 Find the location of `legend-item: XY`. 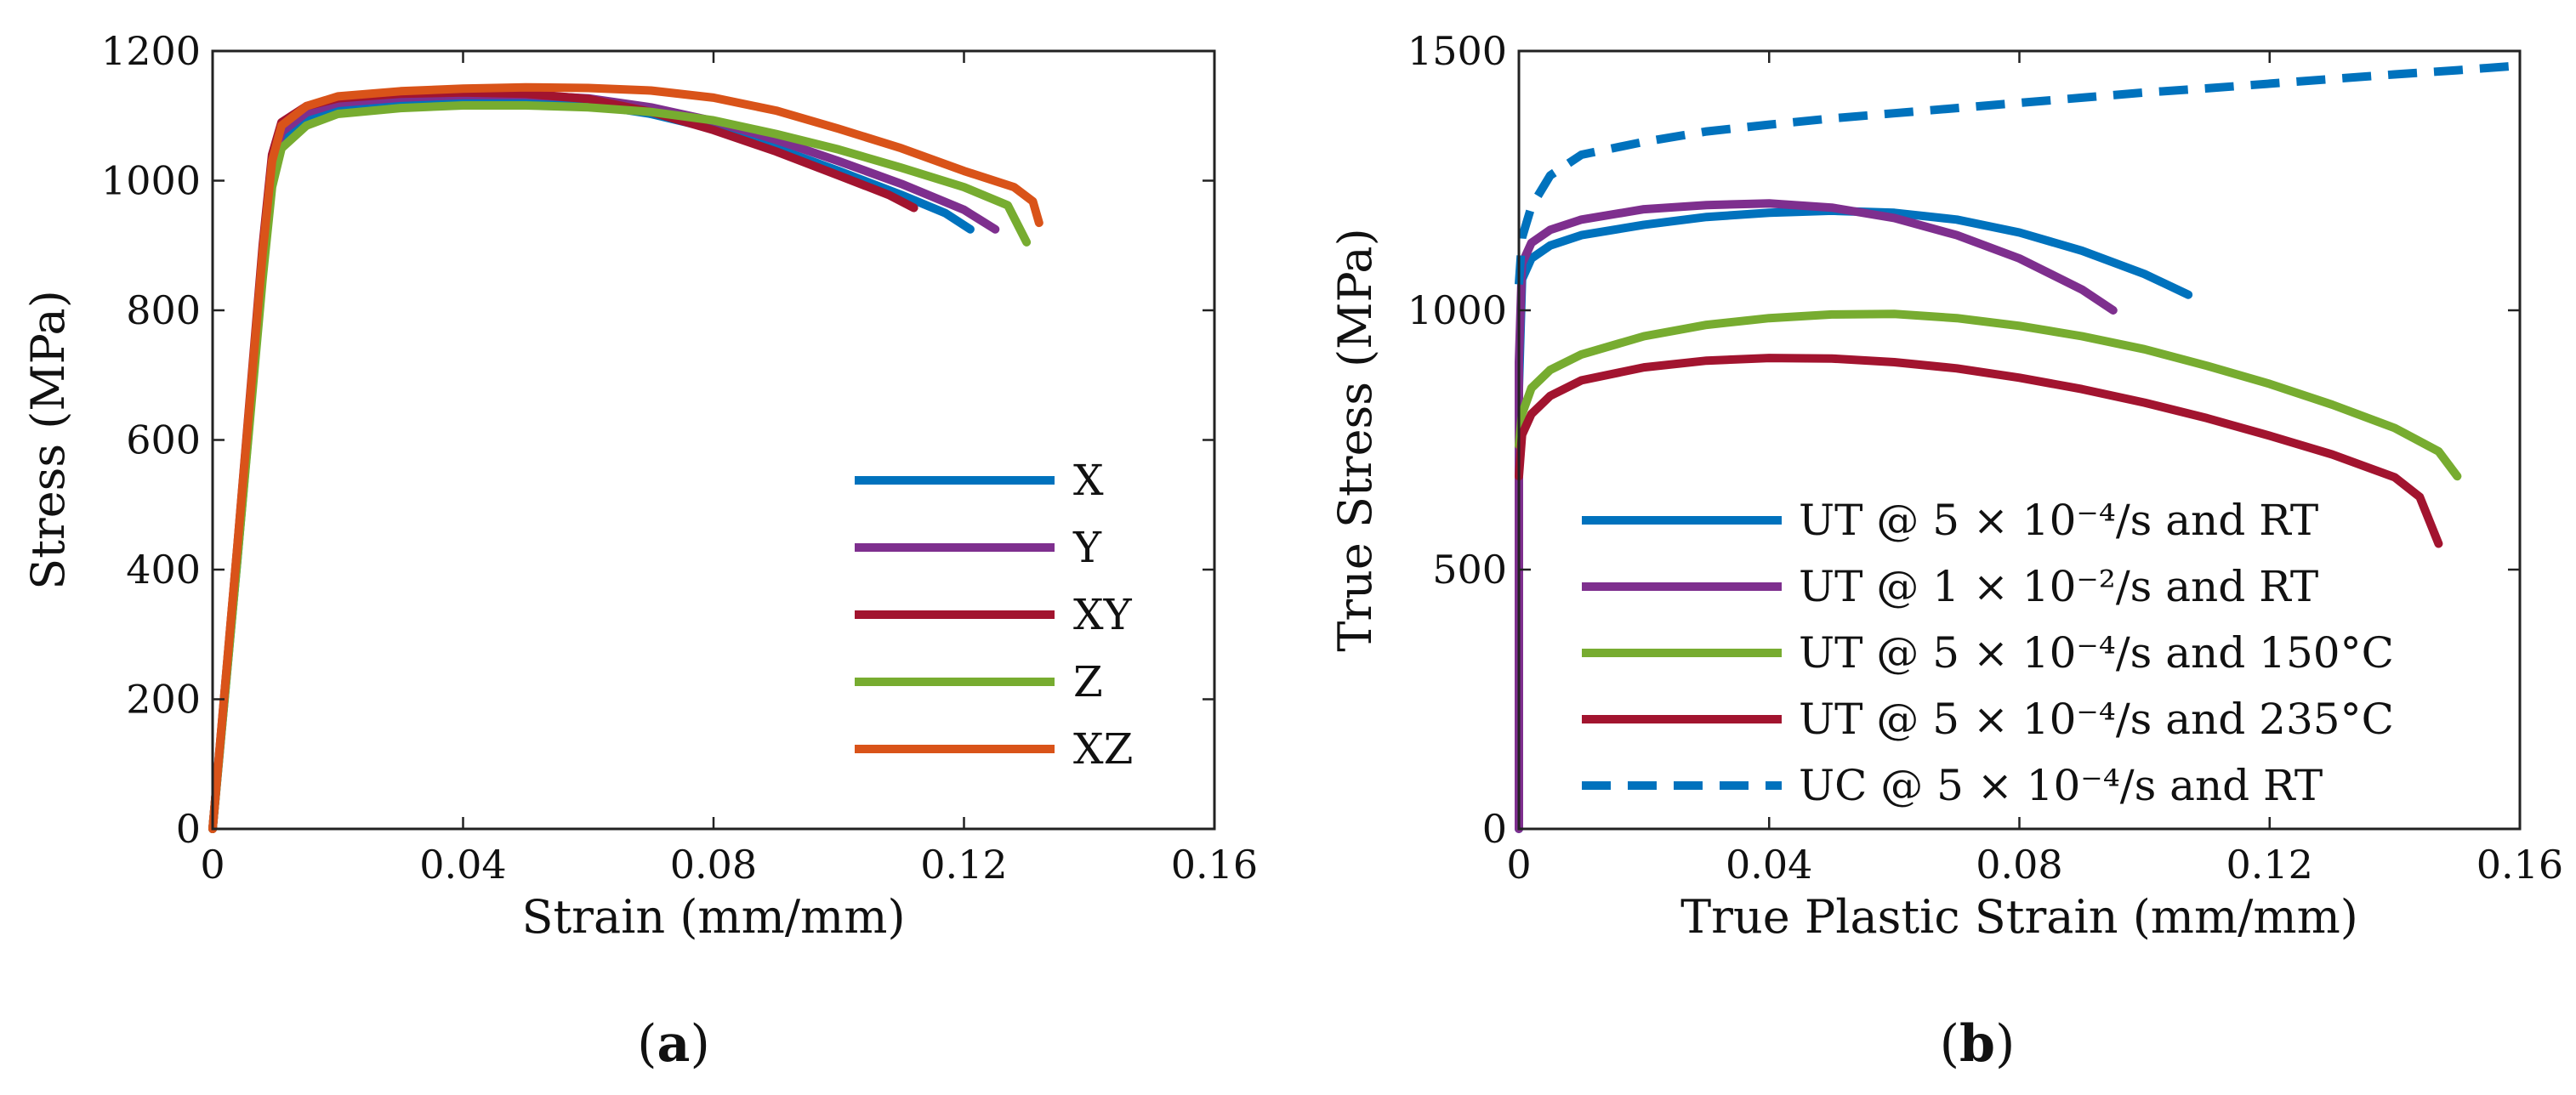

legend-item: XY is located at coordinates (994, 614).